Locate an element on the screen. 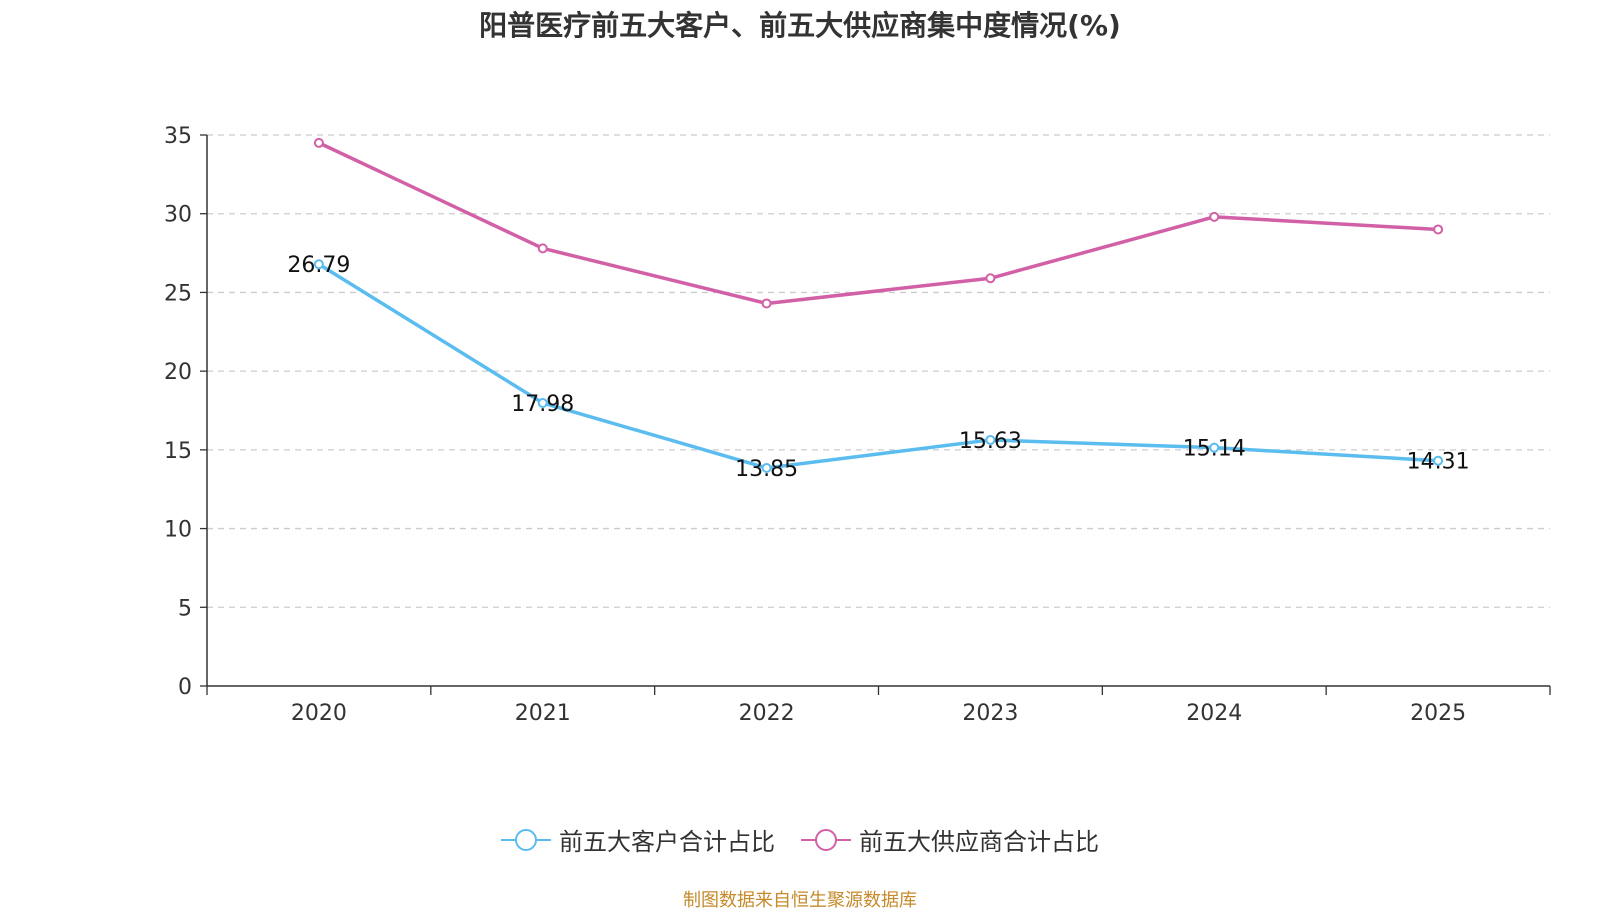  legend: 前五大客户合计占比 前五大供应商合计占比 is located at coordinates (800, 839).